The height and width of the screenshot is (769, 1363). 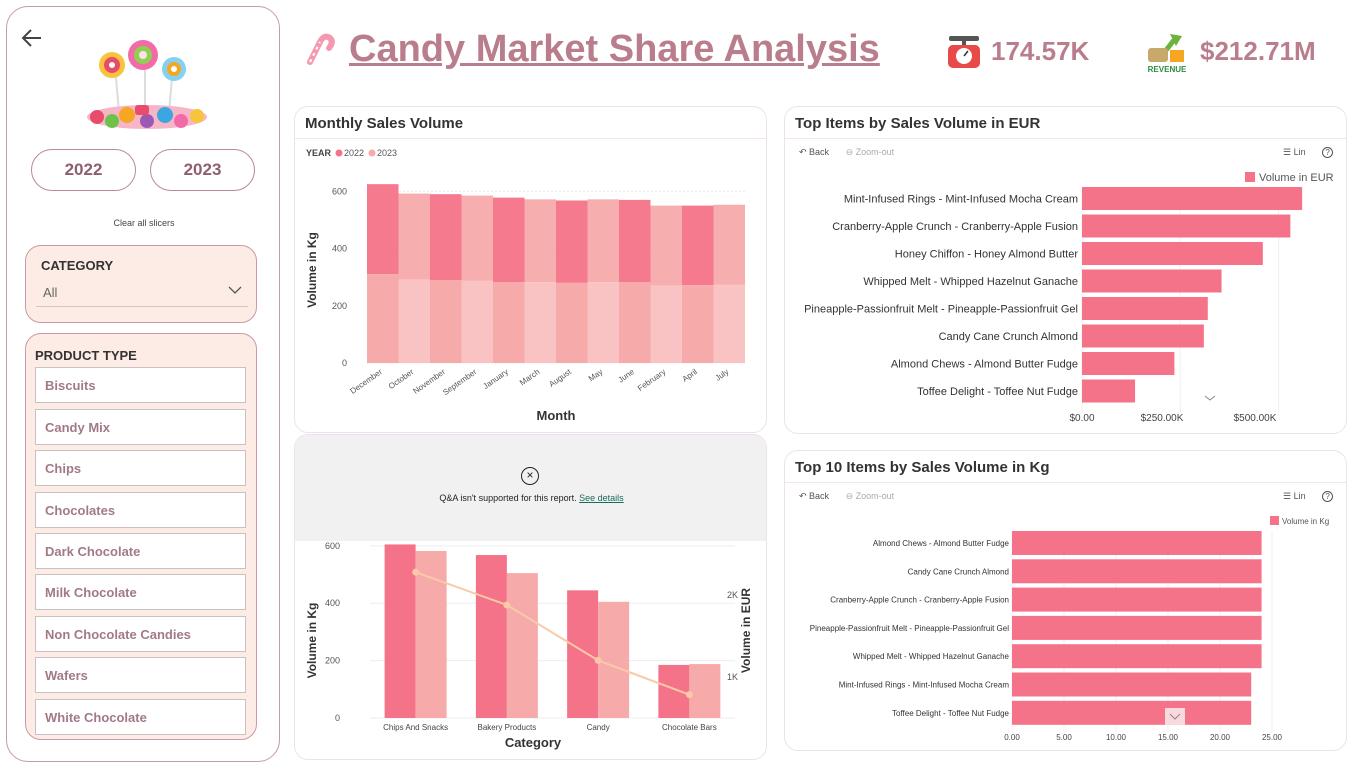 I want to click on candy-logo-icon, so click(x=147, y=84).